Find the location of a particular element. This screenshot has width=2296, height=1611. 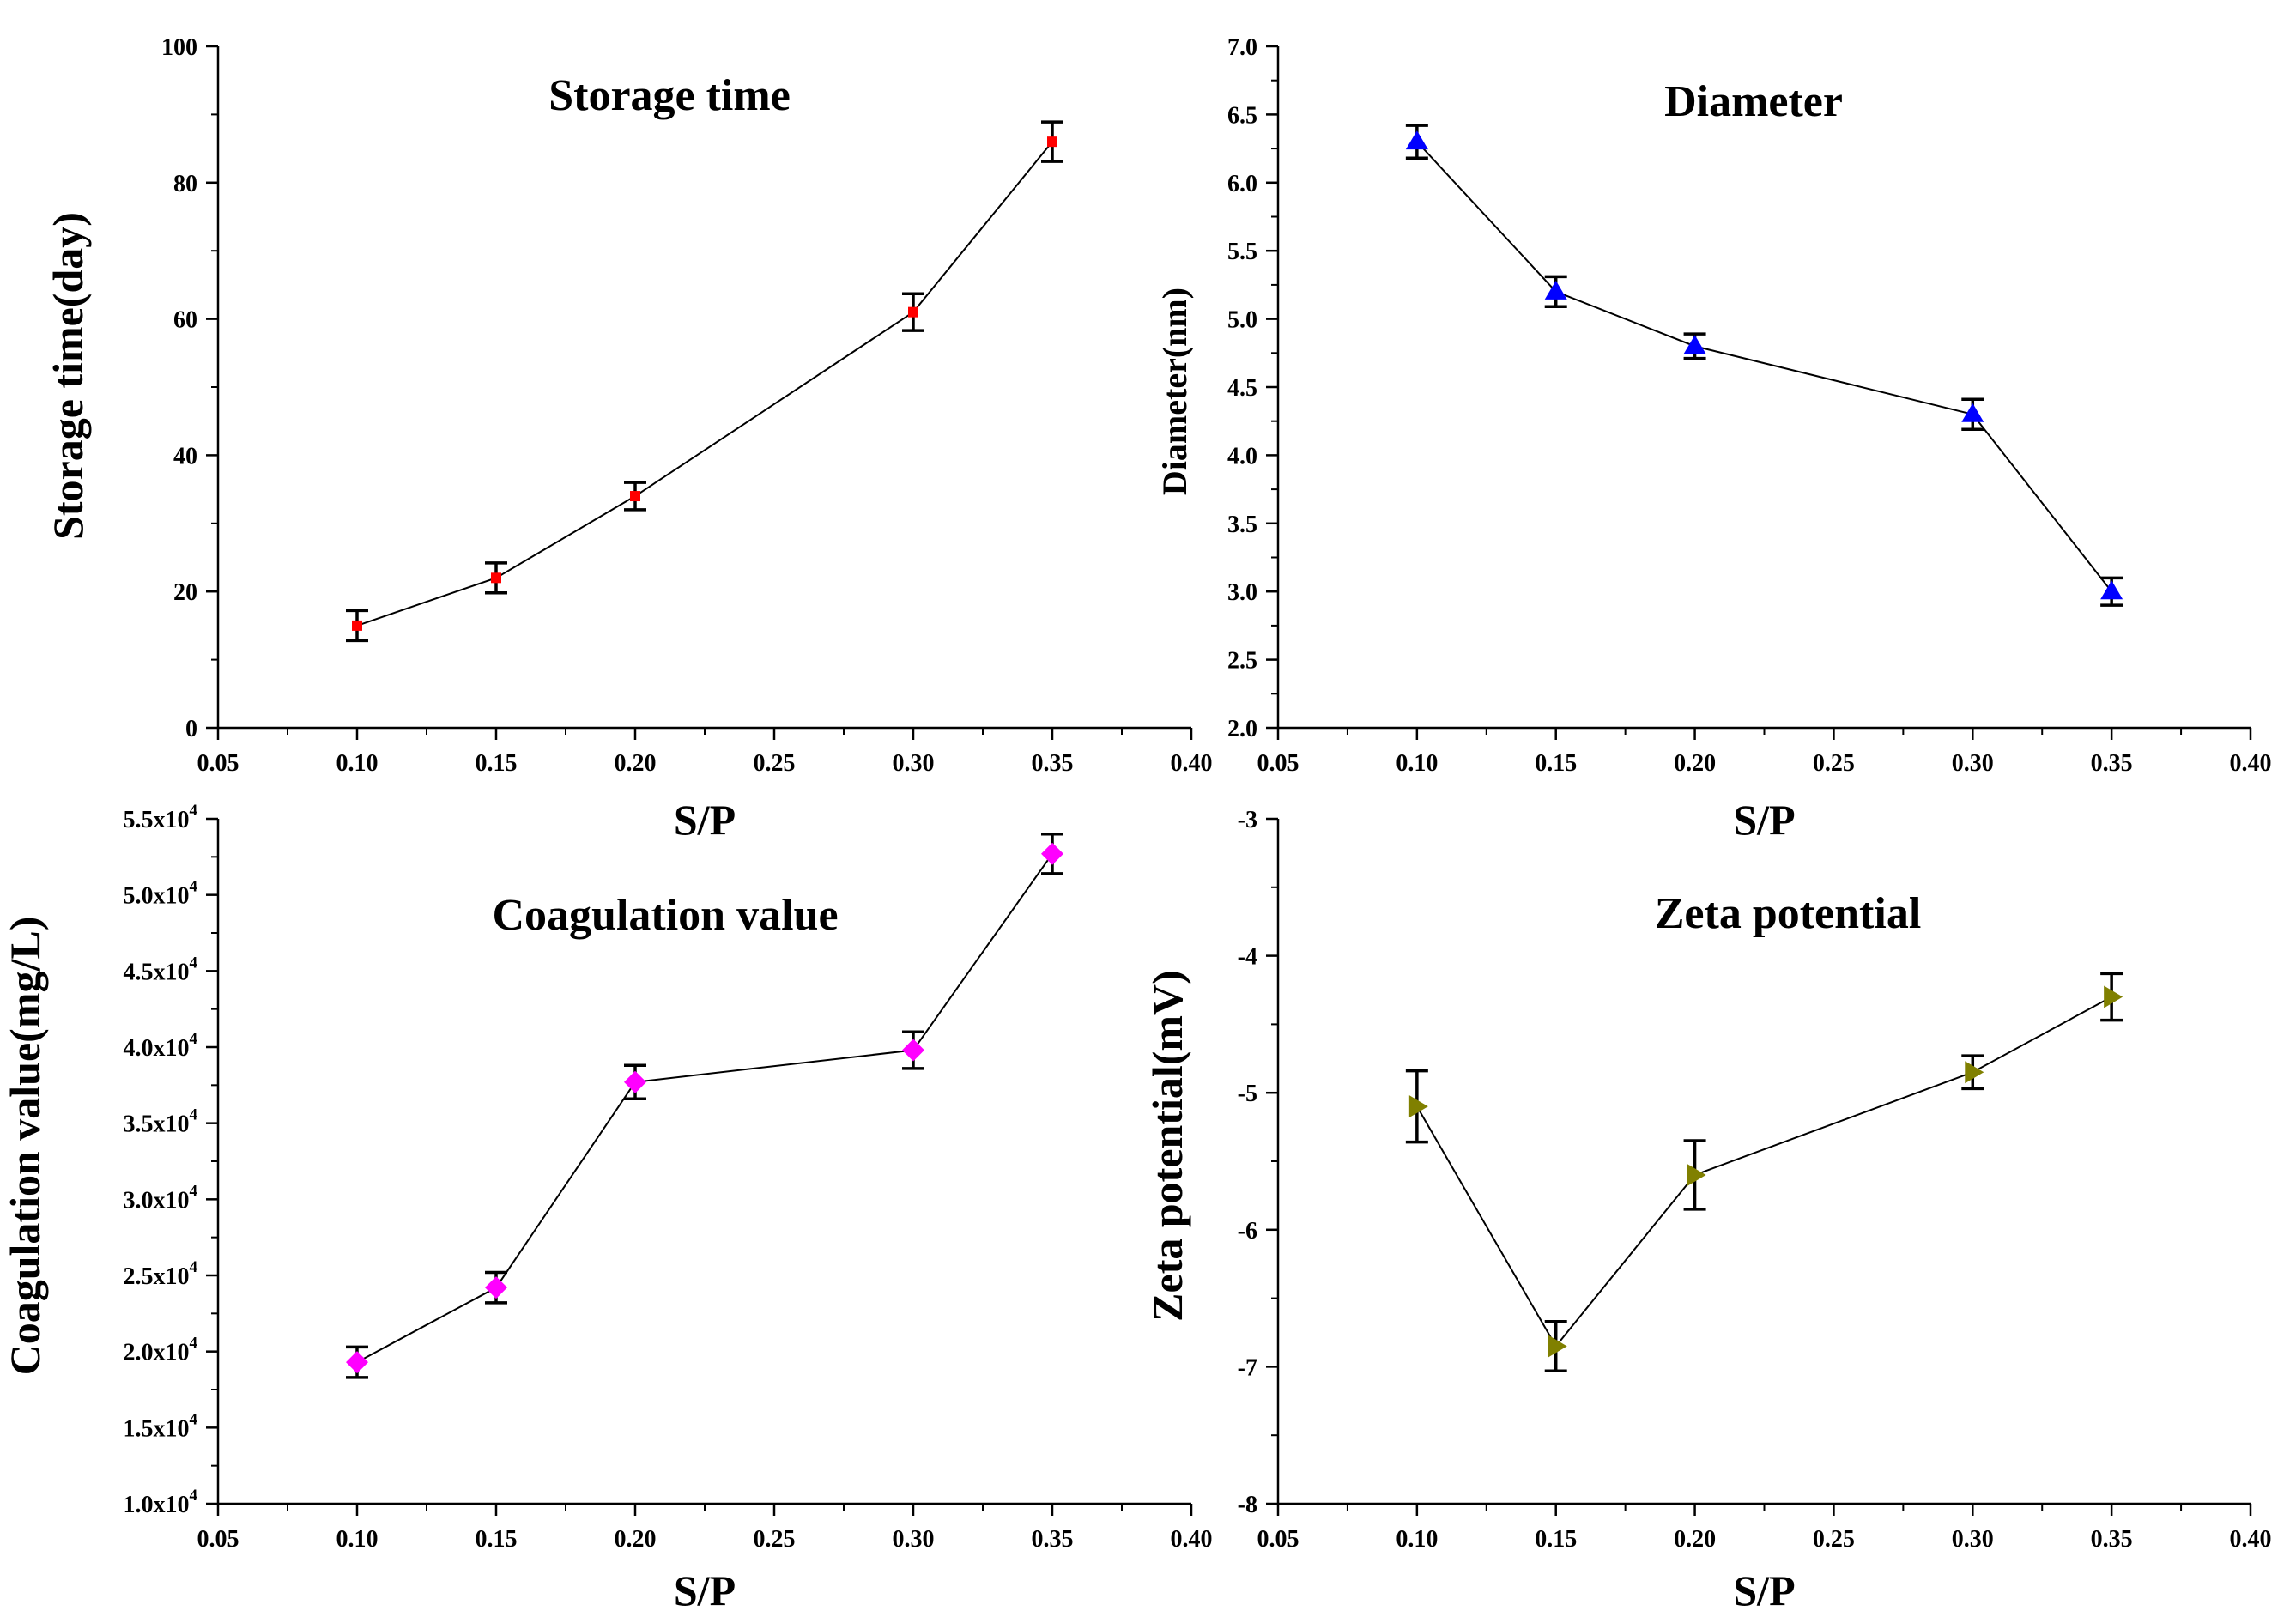

y-tick-label: 5.0 is located at coordinates (1242, 320).